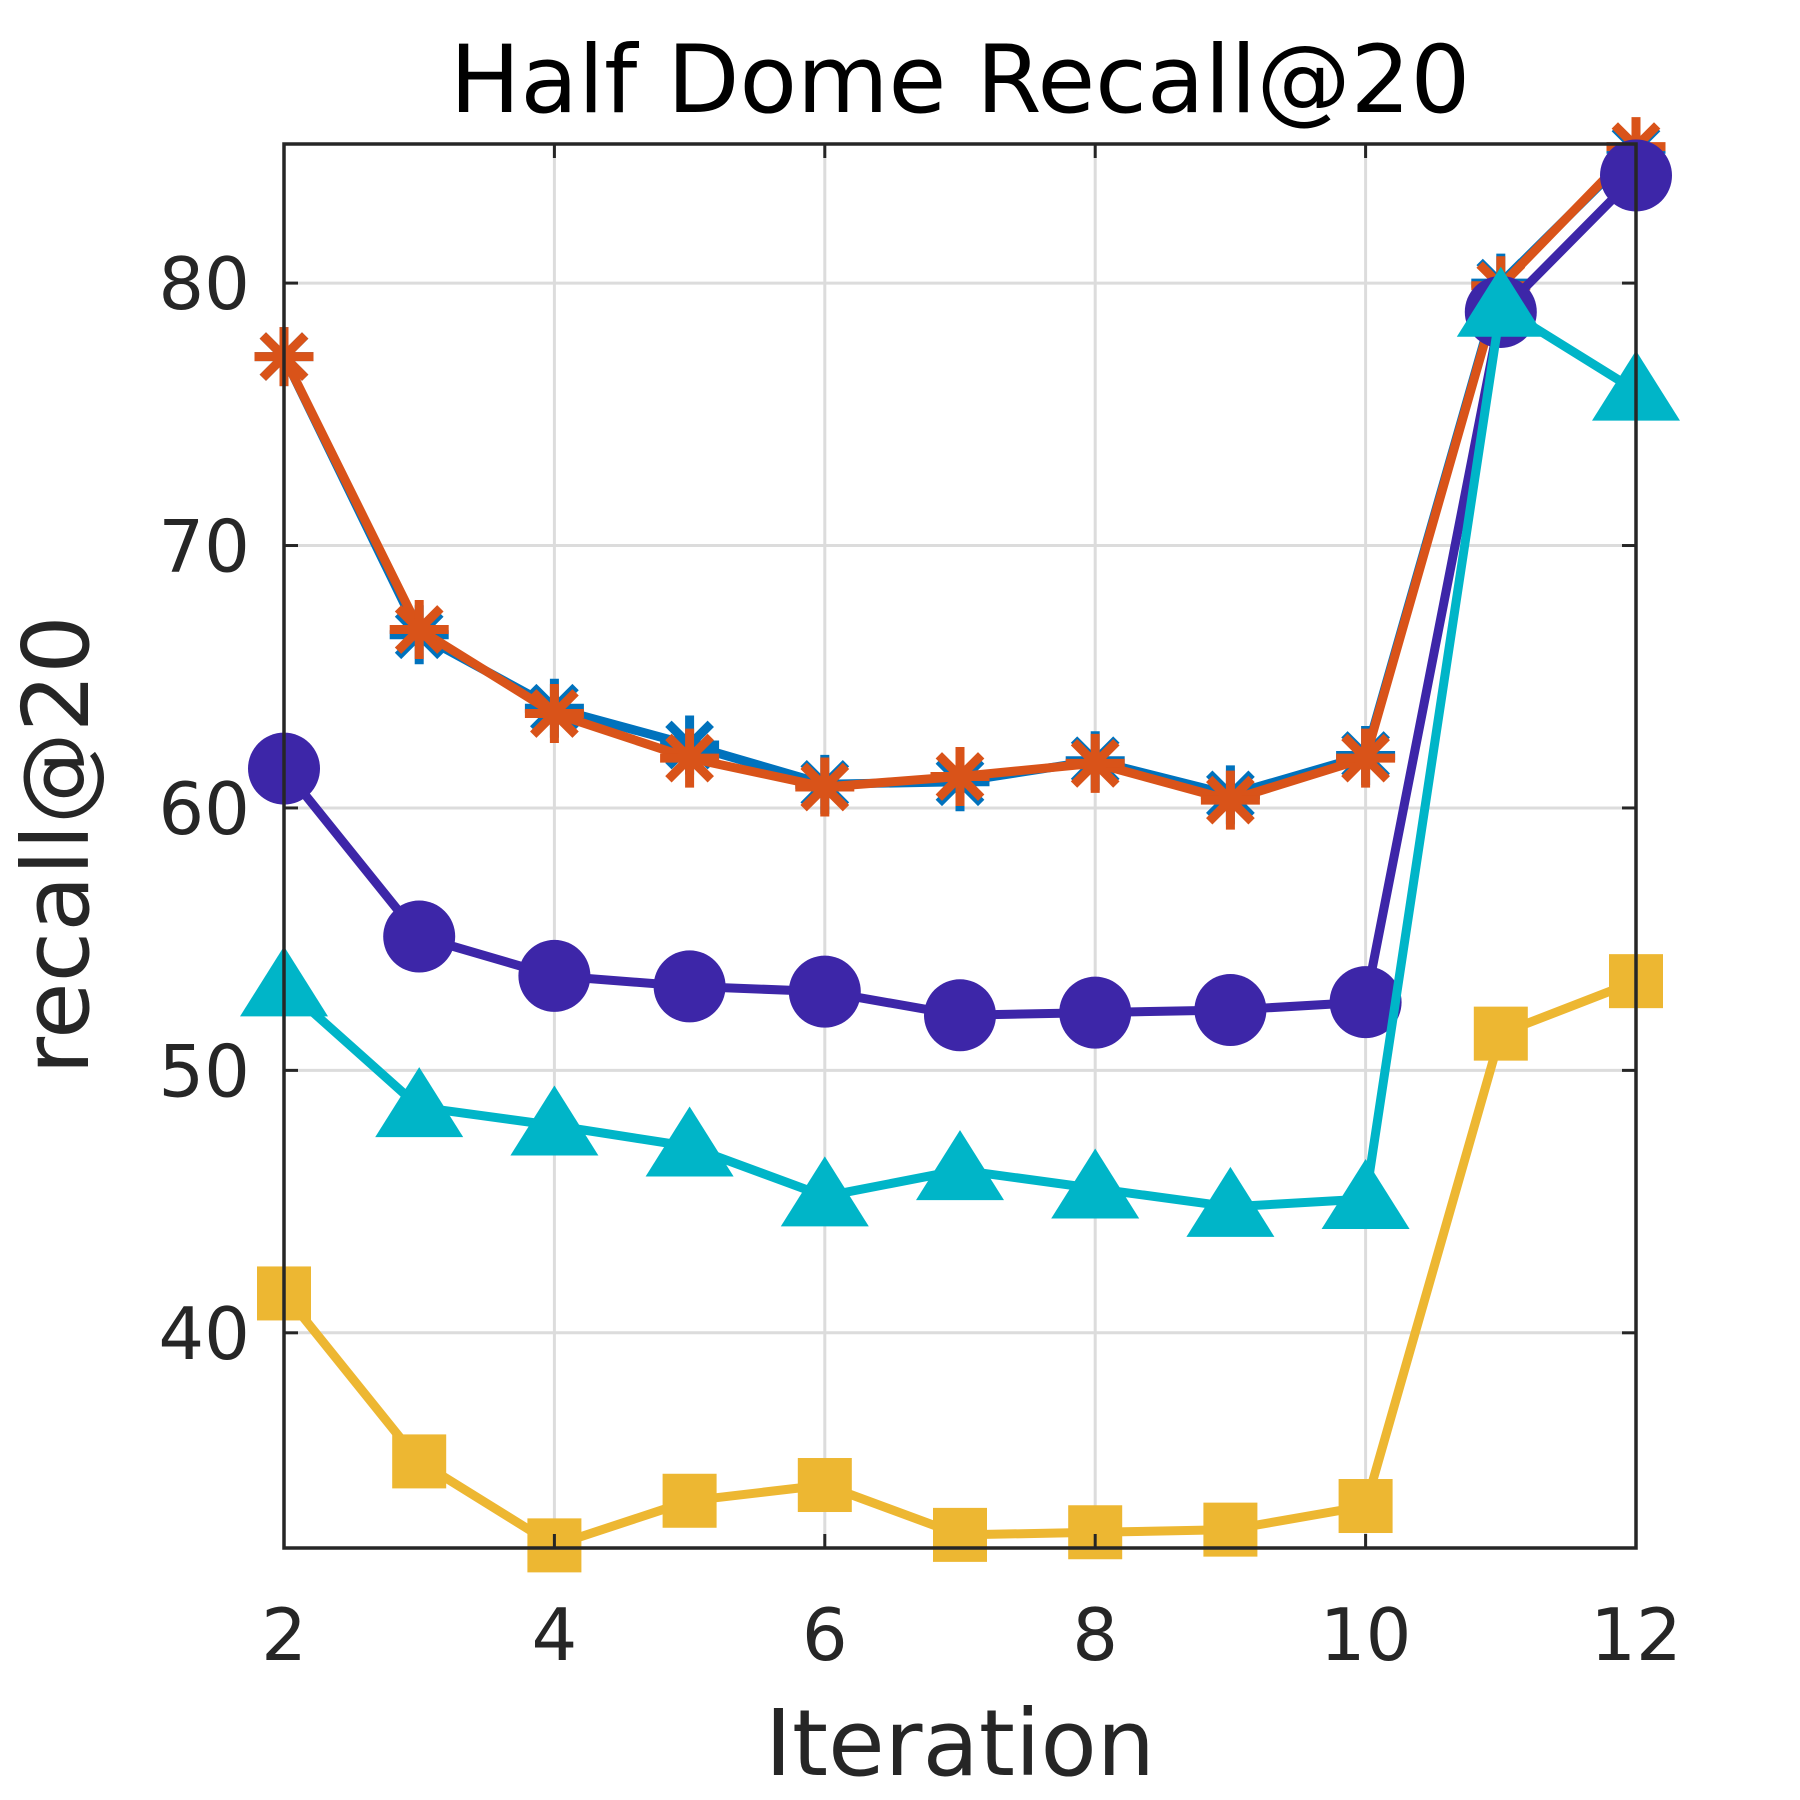 The image size is (1800, 1800). What do you see at coordinates (56, 845) in the screenshot?
I see `y-axis-label: recall@20` at bounding box center [56, 845].